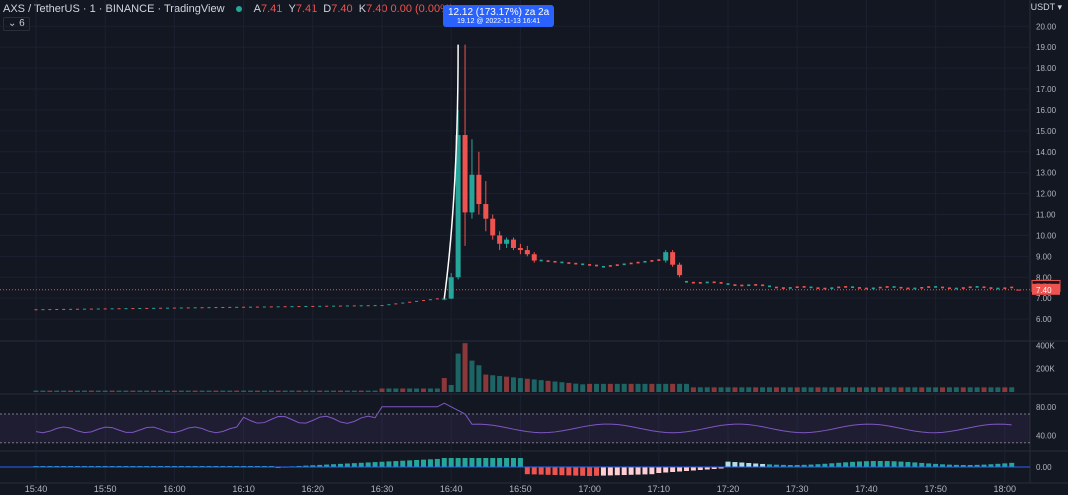 The width and height of the screenshot is (1068, 495). I want to click on volume-tick-label: 400K, so click(1045, 345).